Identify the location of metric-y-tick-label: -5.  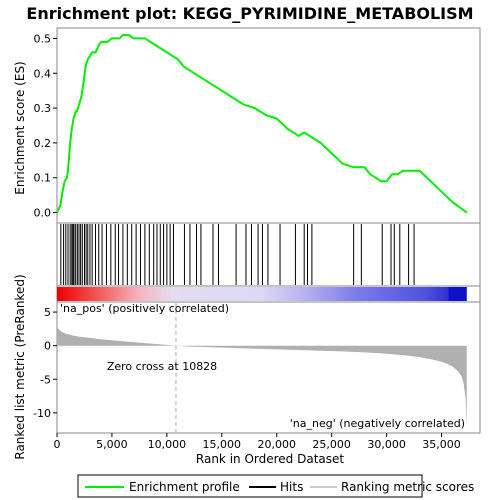
(45, 379).